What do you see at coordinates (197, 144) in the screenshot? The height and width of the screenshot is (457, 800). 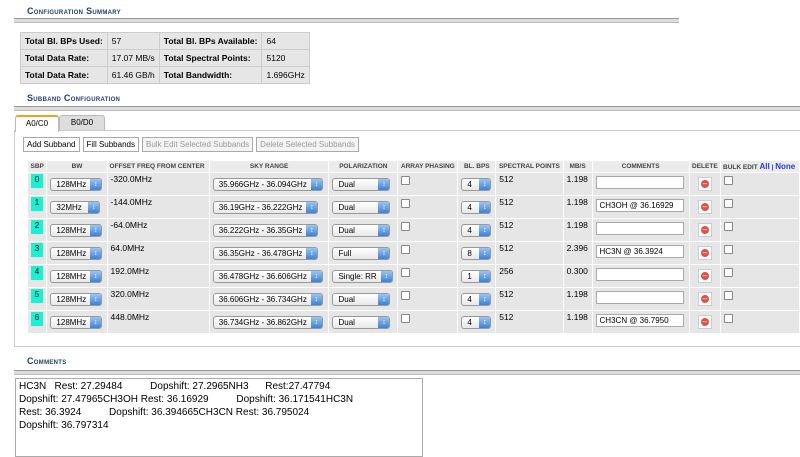 I see `bulk-edit-button: Bulk Edit Selected Subbands` at bounding box center [197, 144].